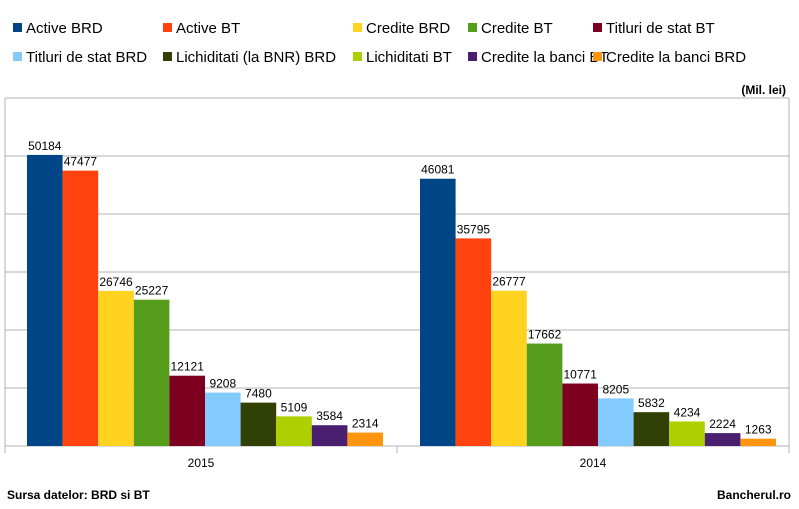  Describe the element at coordinates (45, 146) in the screenshot. I see `data-label: 50184` at that location.